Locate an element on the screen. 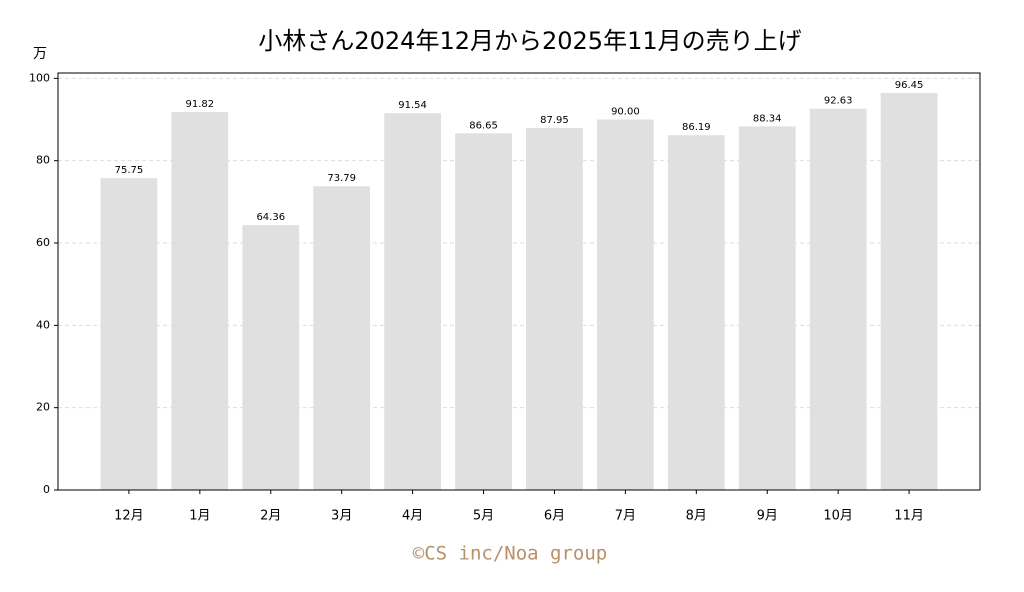 The width and height of the screenshot is (1024, 592). value-label: 90.00 is located at coordinates (625, 112).